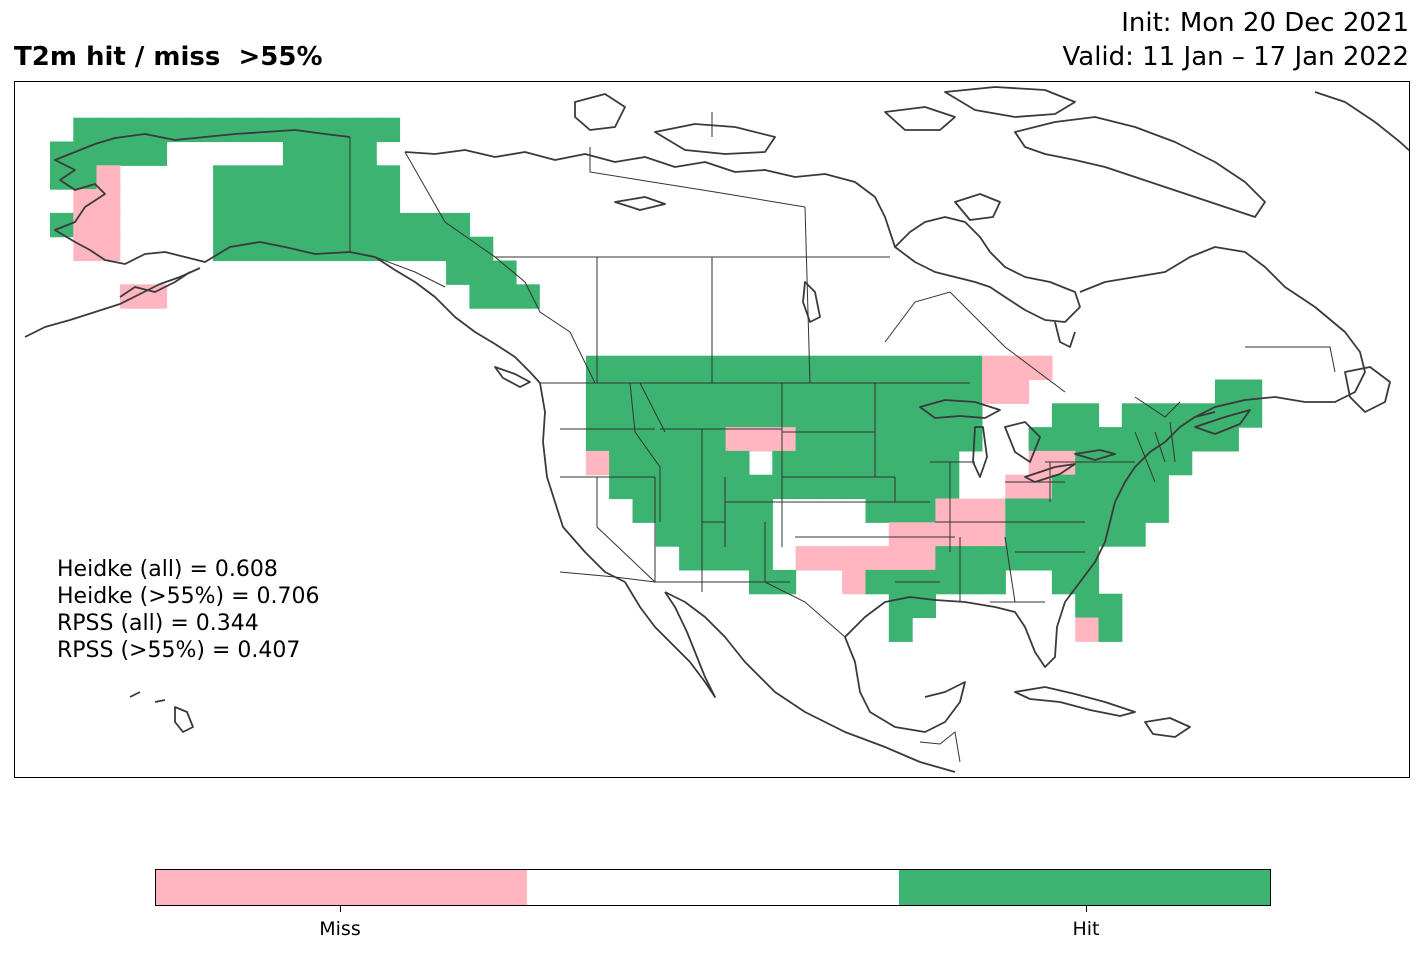 Image resolution: width=1425 pixels, height=956 pixels. Describe the element at coordinates (1167, 727) in the screenshot. I see `hispaniola` at that location.